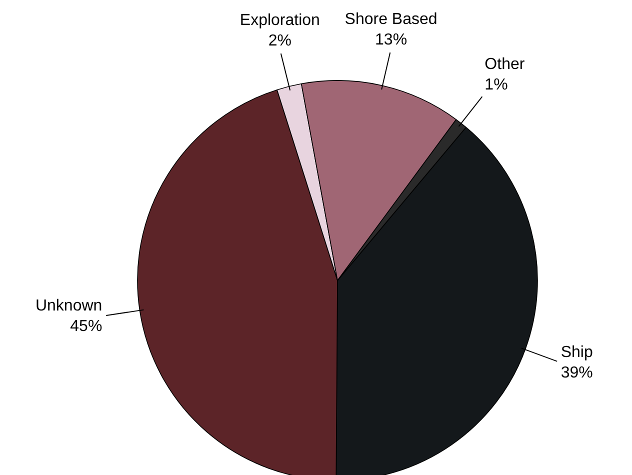 The width and height of the screenshot is (632, 475). Describe the element at coordinates (496, 85) in the screenshot. I see `data-label: 1%` at that location.